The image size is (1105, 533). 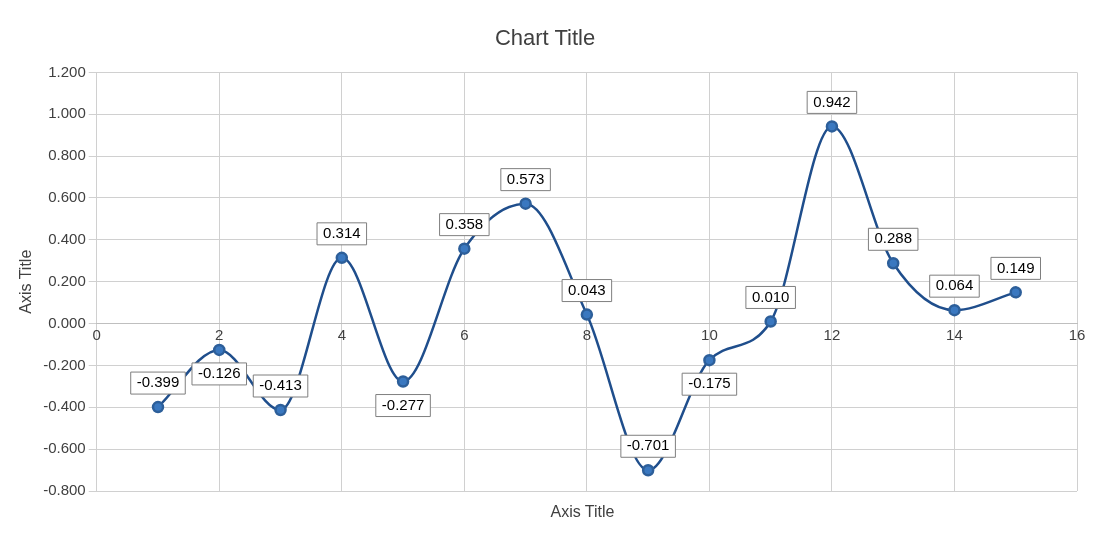 What do you see at coordinates (219, 373) in the screenshot?
I see `data-label: -0.126` at bounding box center [219, 373].